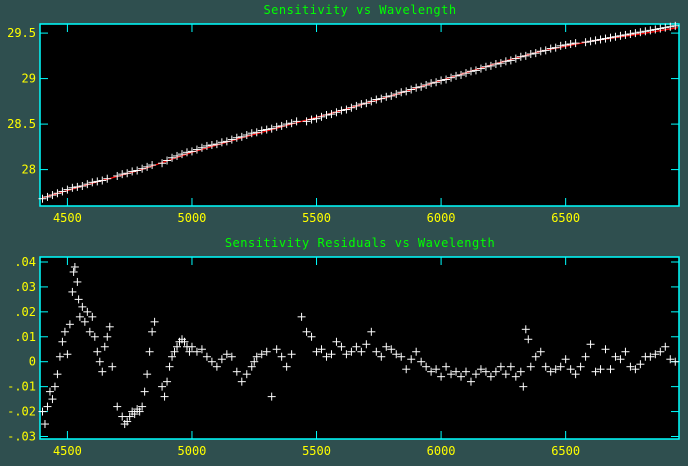  Describe the element at coordinates (25, 337) in the screenshot. I see `y-tick-label: .01` at that location.